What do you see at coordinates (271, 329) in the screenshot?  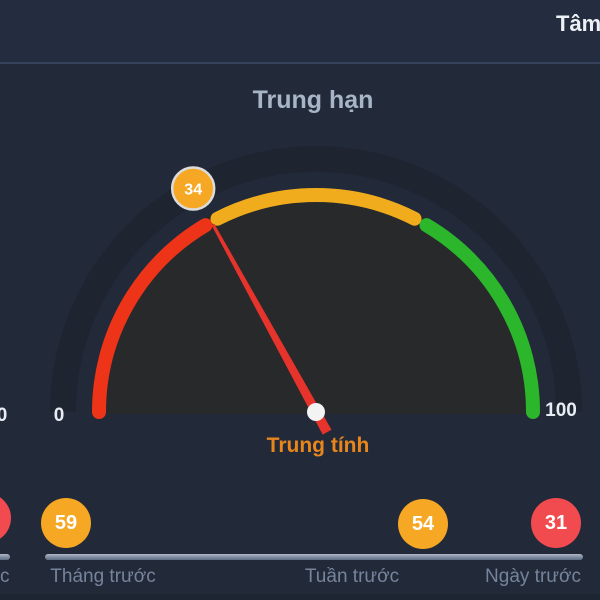 I see `gauge-needle` at bounding box center [271, 329].